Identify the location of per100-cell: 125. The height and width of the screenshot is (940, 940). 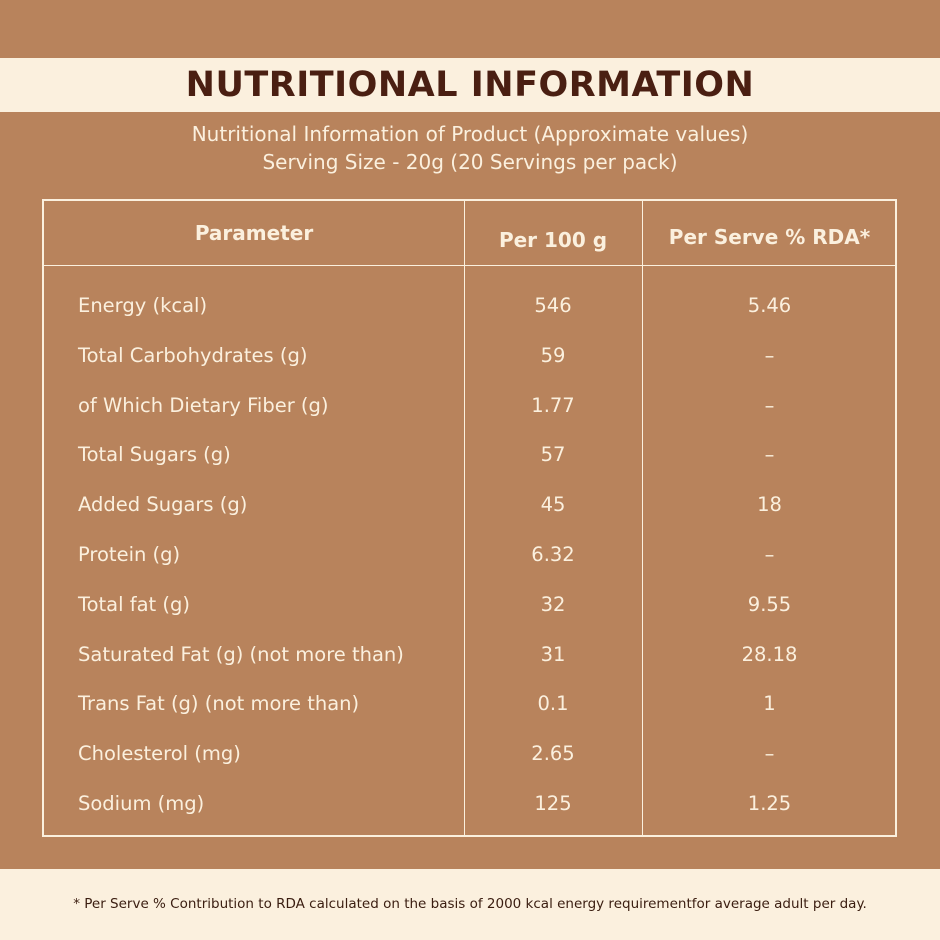
(553, 803).